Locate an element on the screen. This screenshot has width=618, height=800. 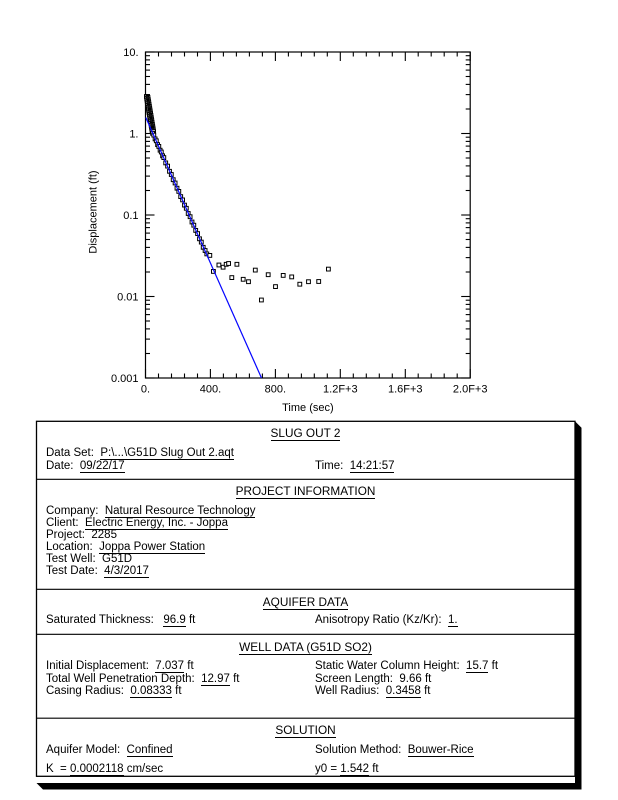
svg-text: Displacement (ft) is located at coordinates (94, 211).